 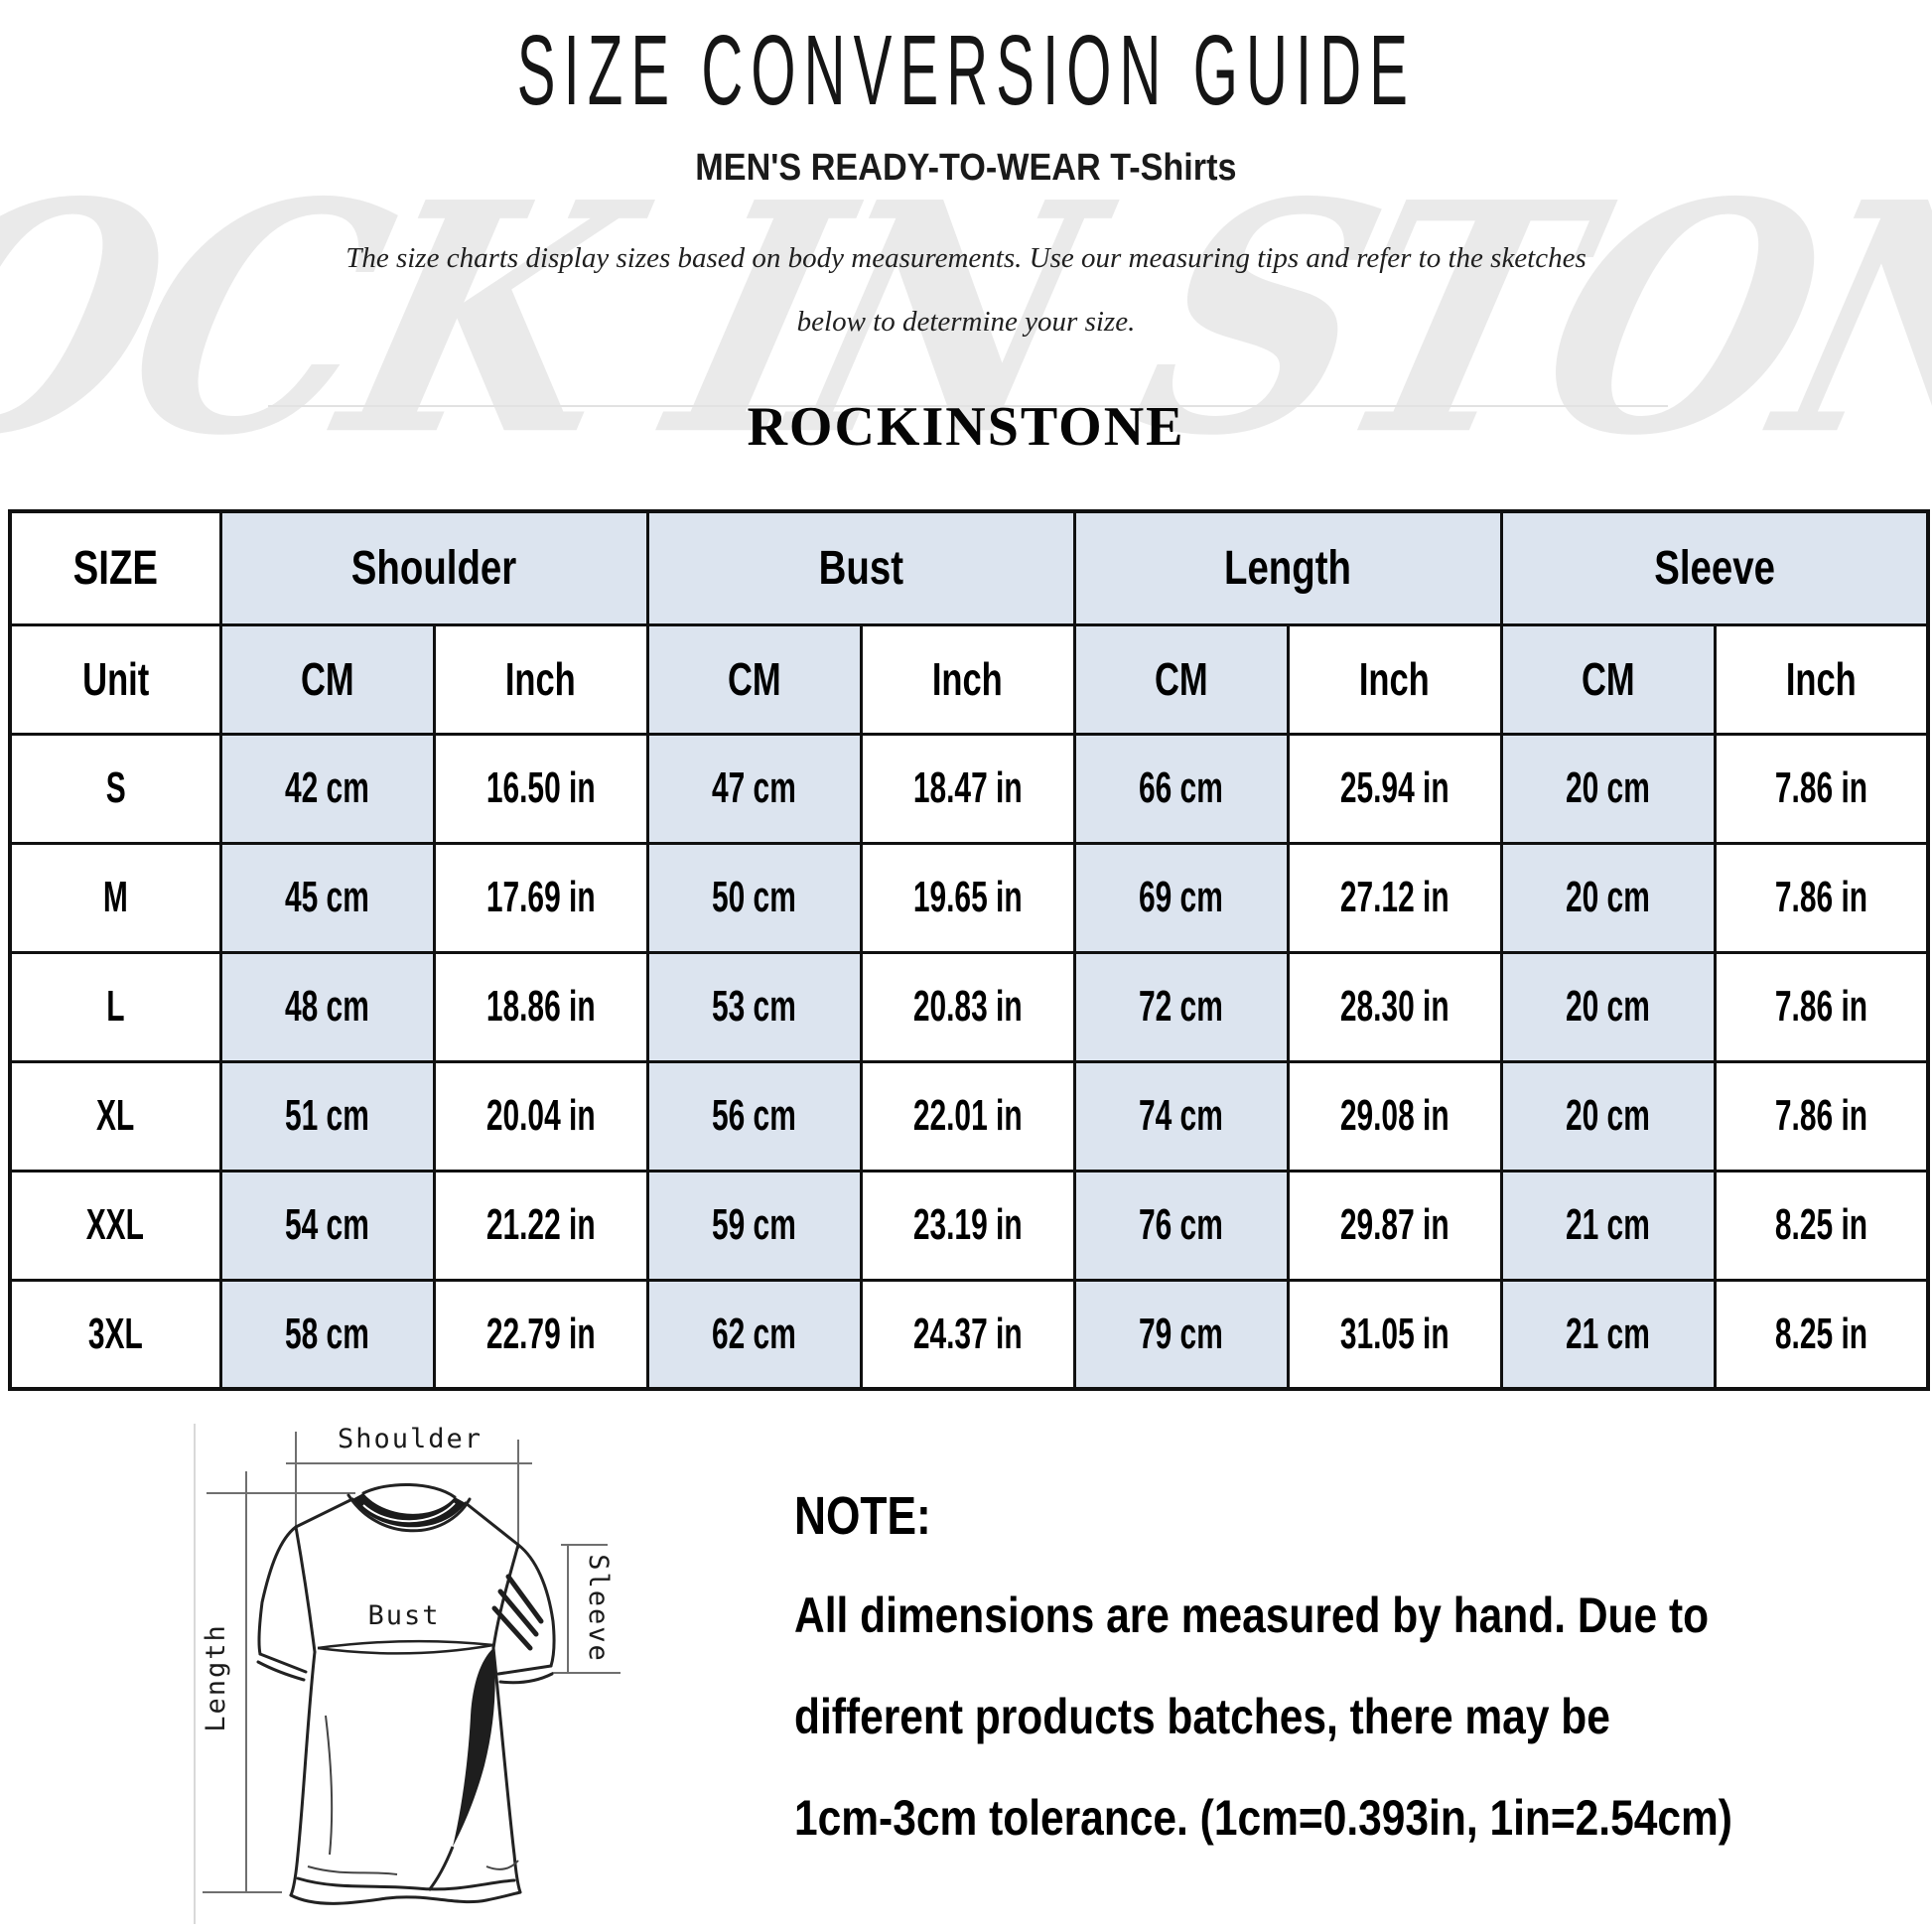 What do you see at coordinates (754, 1225) in the screenshot?
I see `cell-value: 59 cm` at bounding box center [754, 1225].